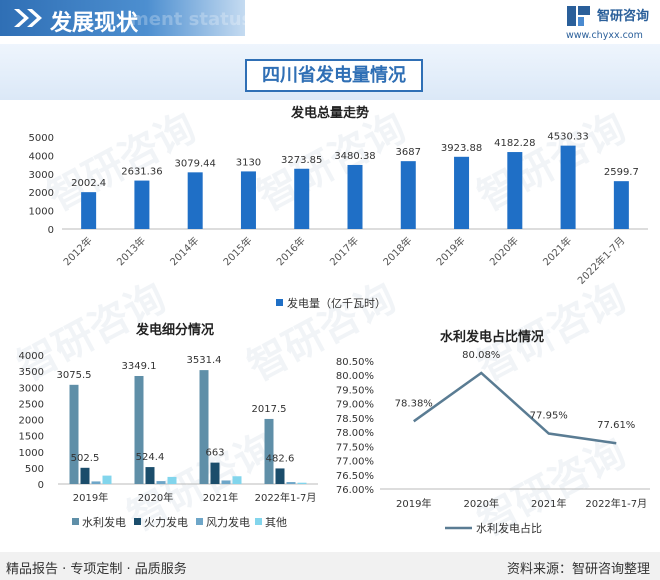 The image size is (660, 580). What do you see at coordinates (414, 403) in the screenshot?
I see `data-label: 78.38%` at bounding box center [414, 403].